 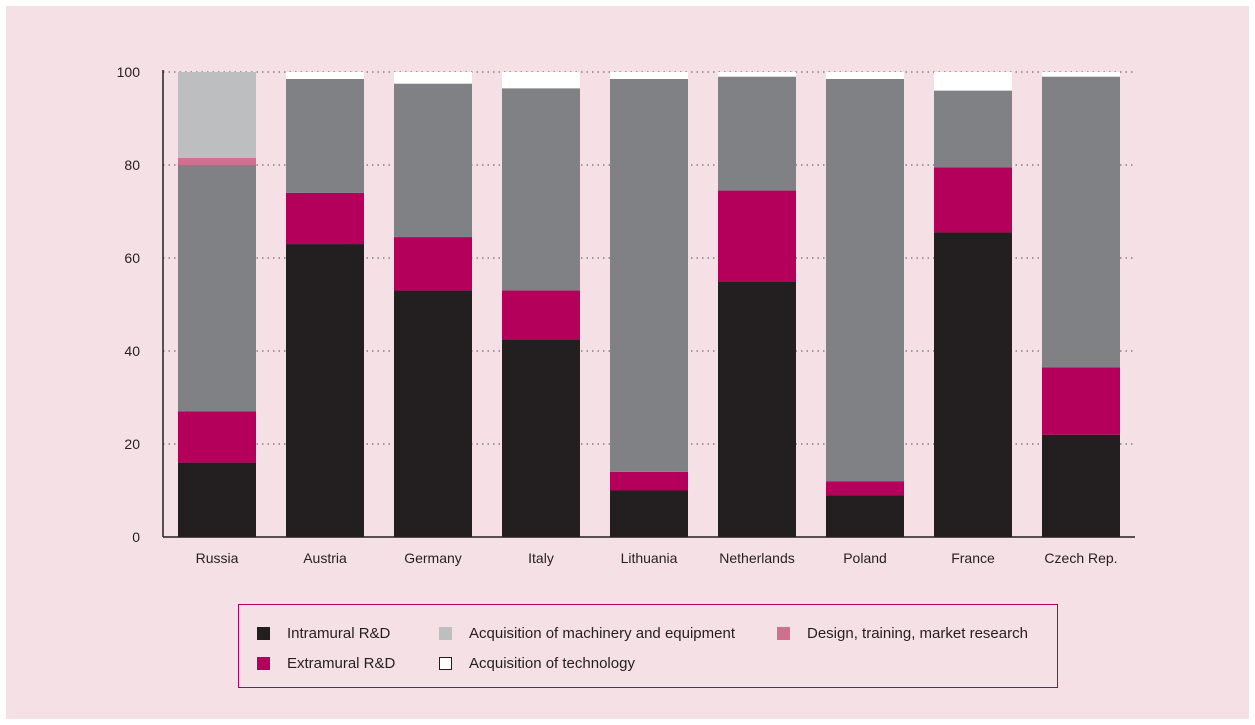 I want to click on x-tick-label-czech-rep-: Czech Rep., so click(x=1080, y=558).